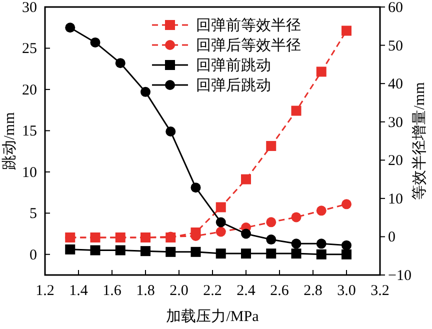  I want to click on y2-tick-label: 30, so click(395, 122).